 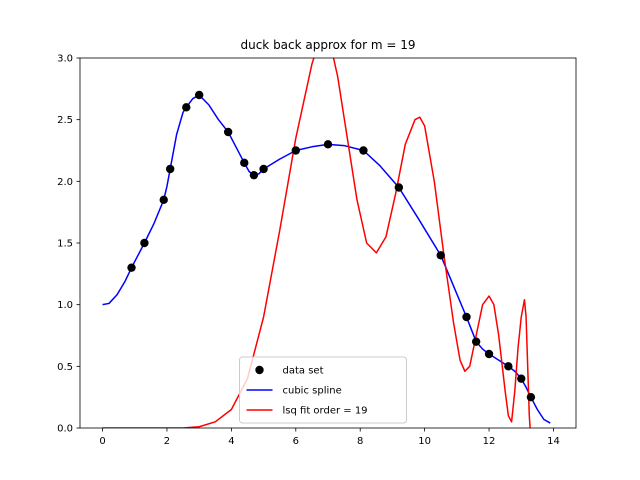 What do you see at coordinates (167, 441) in the screenshot?
I see `x-tick-label: 2` at bounding box center [167, 441].